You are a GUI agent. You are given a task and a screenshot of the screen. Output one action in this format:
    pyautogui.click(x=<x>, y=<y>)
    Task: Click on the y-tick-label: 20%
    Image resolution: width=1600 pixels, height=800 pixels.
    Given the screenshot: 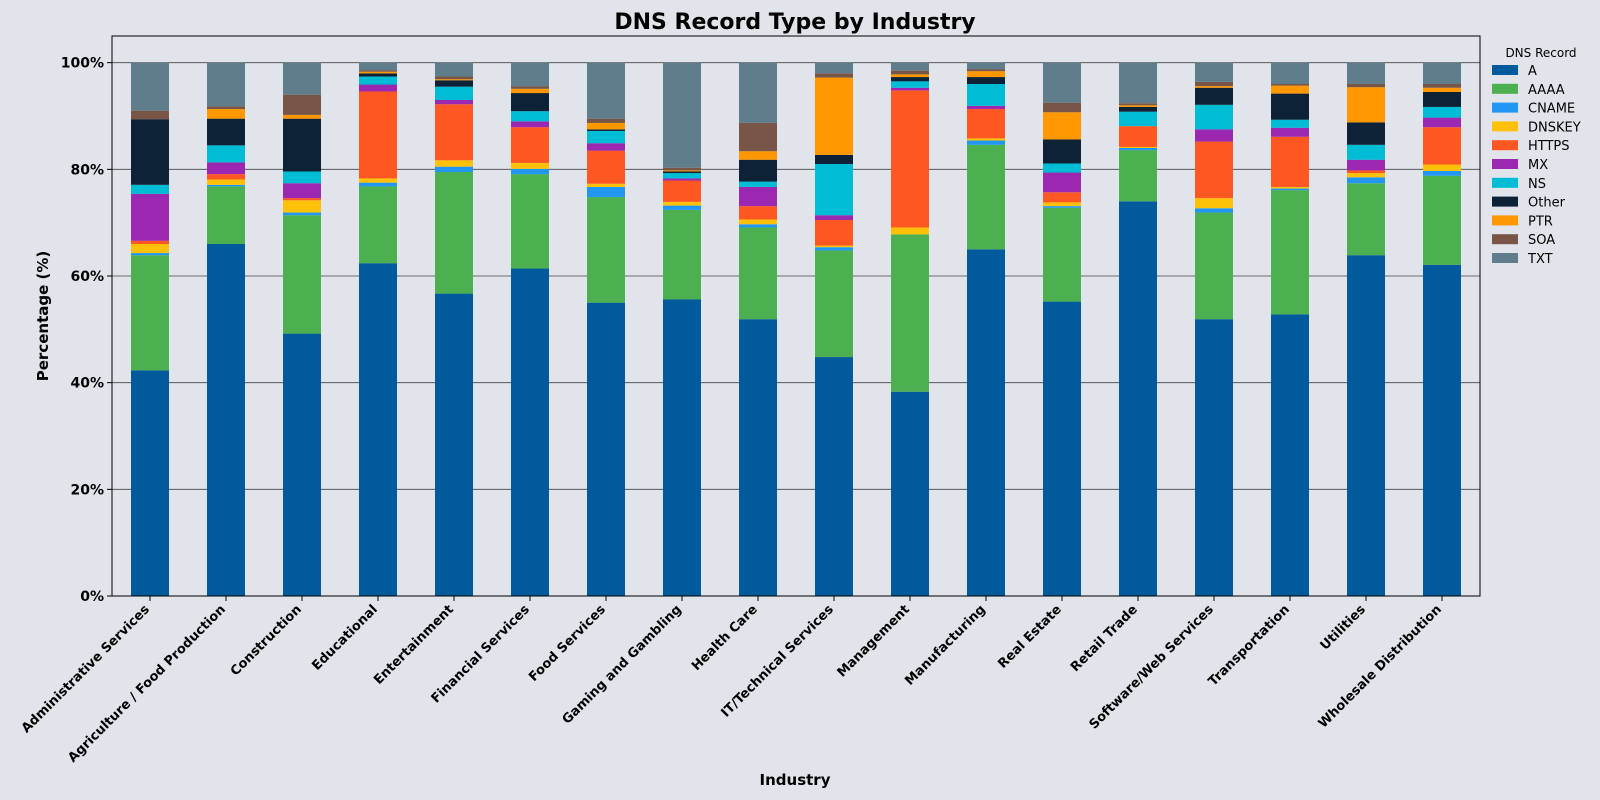 What is the action you would take?
    pyautogui.click(x=87, y=490)
    